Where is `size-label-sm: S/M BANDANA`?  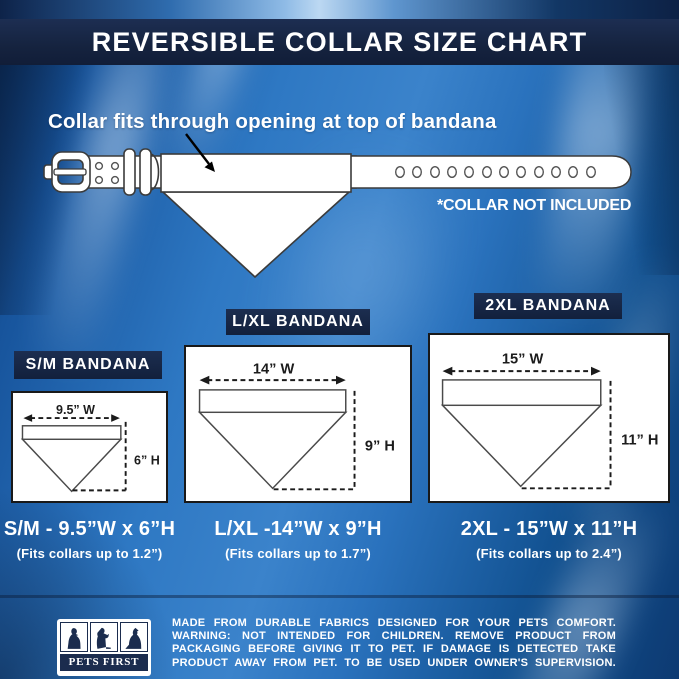 size-label-sm: S/M BANDANA is located at coordinates (88, 365).